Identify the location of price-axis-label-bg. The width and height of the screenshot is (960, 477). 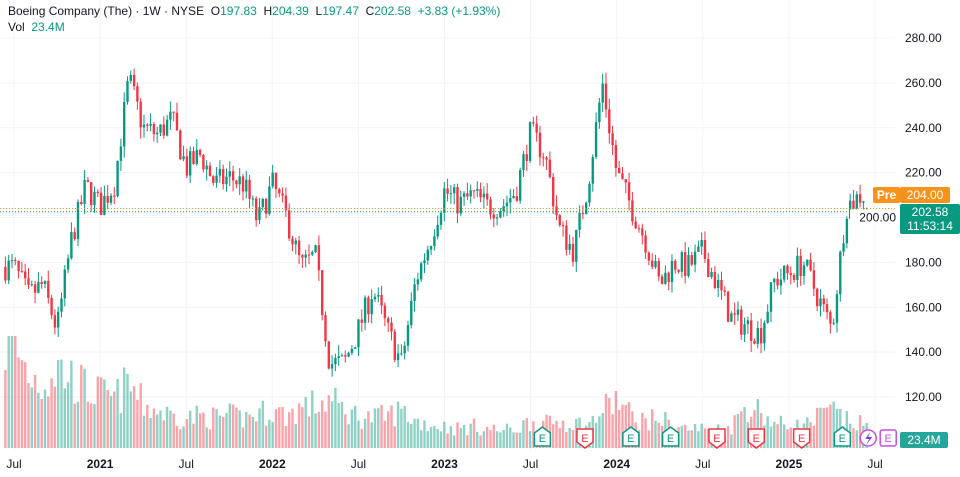
(873, 217).